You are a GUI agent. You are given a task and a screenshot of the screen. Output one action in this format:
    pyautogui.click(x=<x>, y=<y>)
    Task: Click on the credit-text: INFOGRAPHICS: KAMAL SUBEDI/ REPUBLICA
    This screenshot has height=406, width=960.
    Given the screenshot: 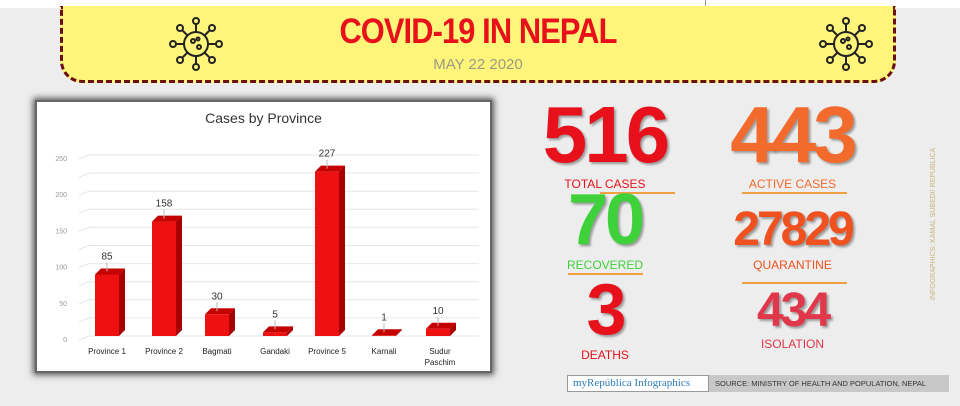 What is the action you would take?
    pyautogui.click(x=933, y=223)
    